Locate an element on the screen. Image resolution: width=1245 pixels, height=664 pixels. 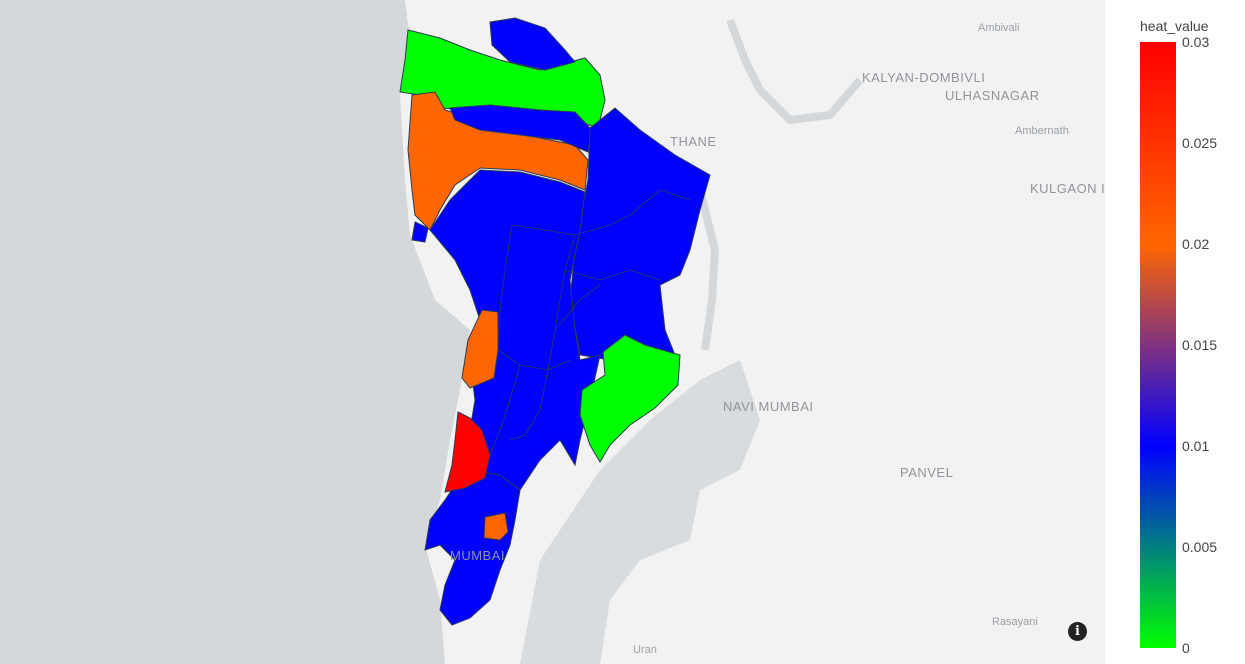
place-label: Ambivali is located at coordinates (999, 28).